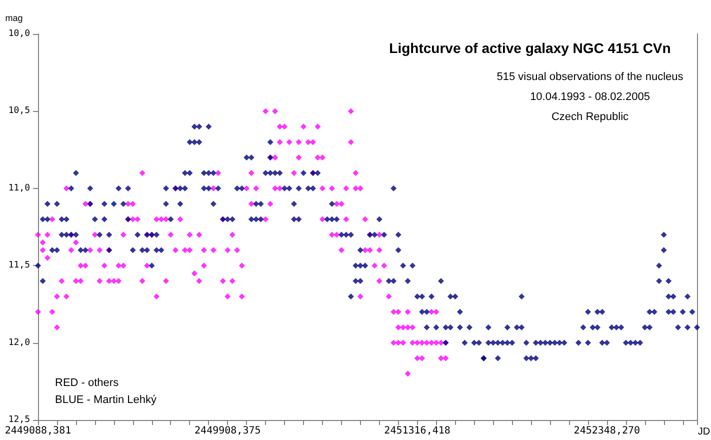 Image resolution: width=711 pixels, height=440 pixels. I want to click on x-tick-label: 2449088,381, so click(38, 431).